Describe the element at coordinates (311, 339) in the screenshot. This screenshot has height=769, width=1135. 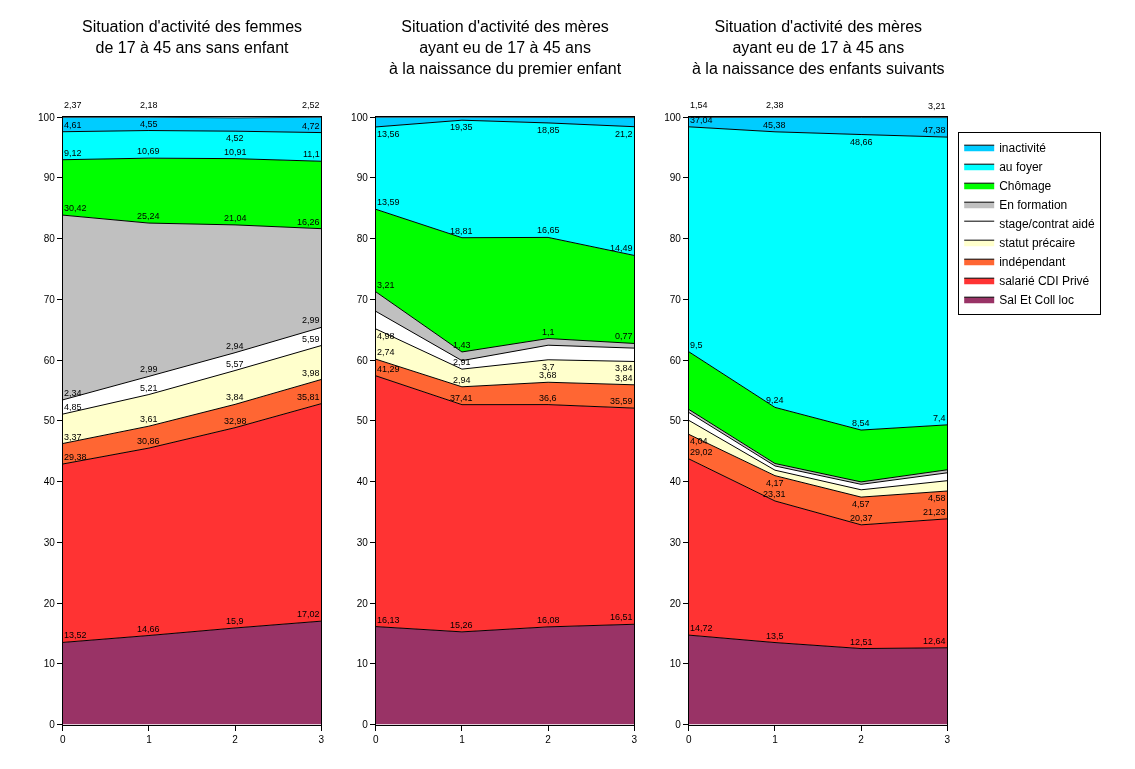
I see `data-label: 5,59` at that location.